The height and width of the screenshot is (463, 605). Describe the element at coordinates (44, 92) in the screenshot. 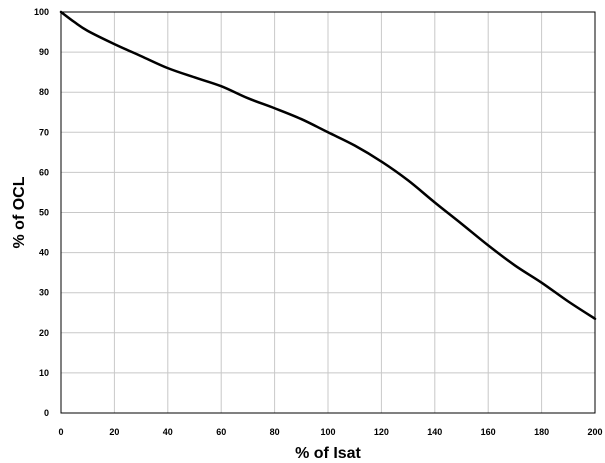

I see `y-tick-label: 80` at that location.